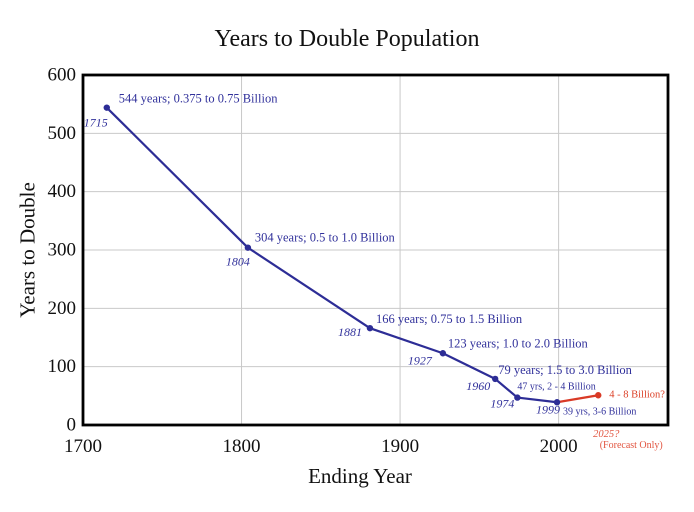 Image resolution: width=694 pixels, height=512 pixels. I want to click on chart-title: Years to Double Population, so click(347, 39).